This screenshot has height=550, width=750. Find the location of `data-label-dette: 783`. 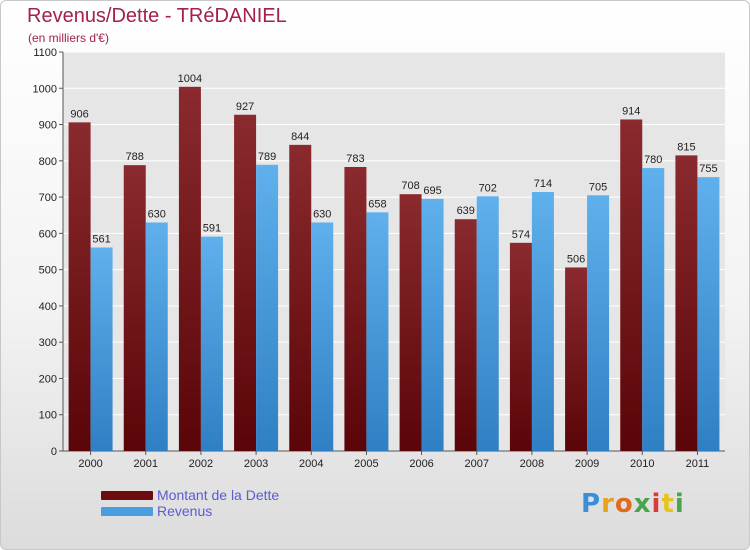

data-label-dette: 783 is located at coordinates (355, 159).